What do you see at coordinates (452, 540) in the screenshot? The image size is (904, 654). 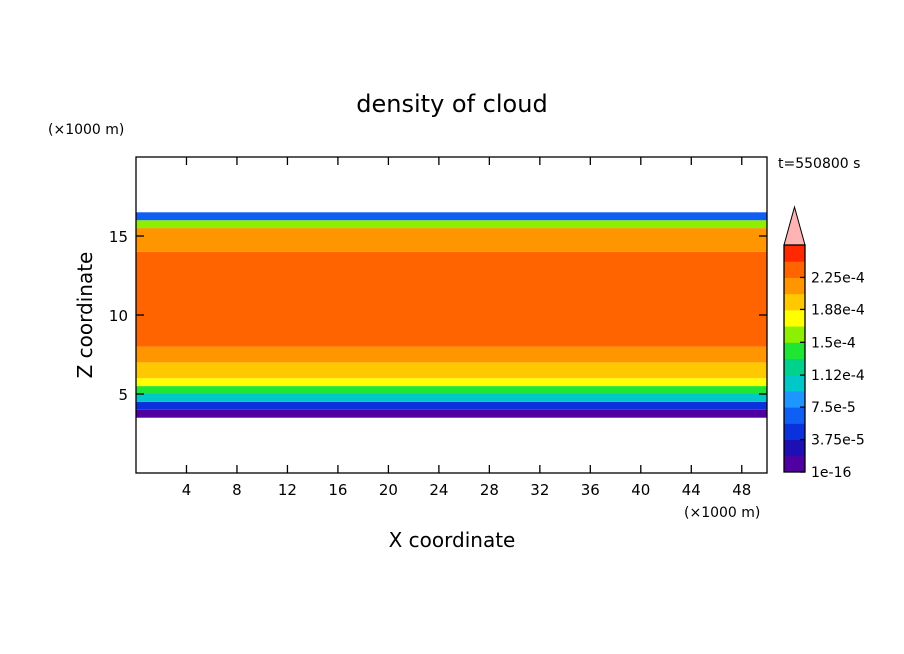 I see `x-axis-label: X coordinate` at bounding box center [452, 540].